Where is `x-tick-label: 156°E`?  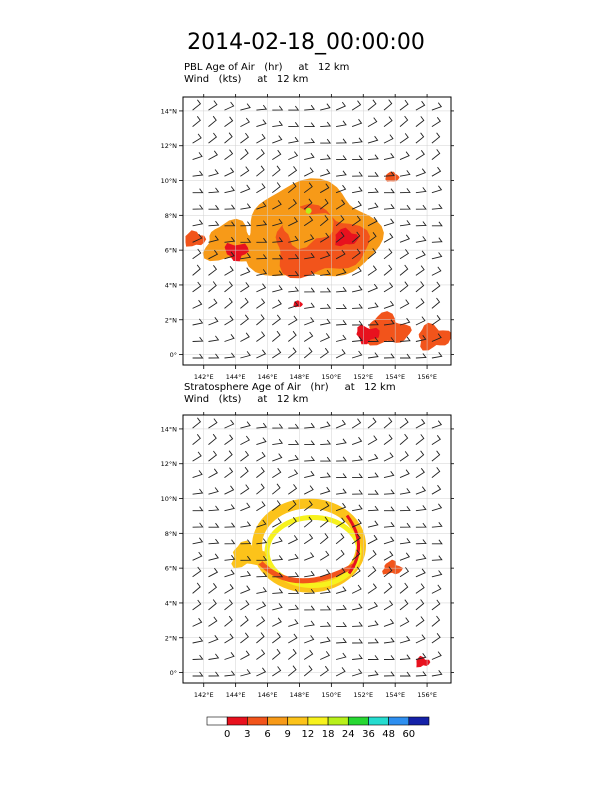
x-tick-label: 156°E is located at coordinates (427, 695).